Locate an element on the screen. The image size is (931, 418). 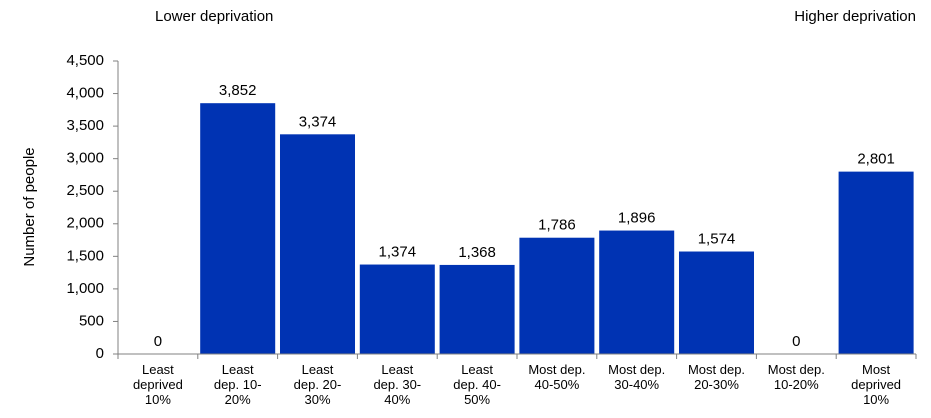
x-tick-label: Least dep. 10-20% is located at coordinates (238, 384).